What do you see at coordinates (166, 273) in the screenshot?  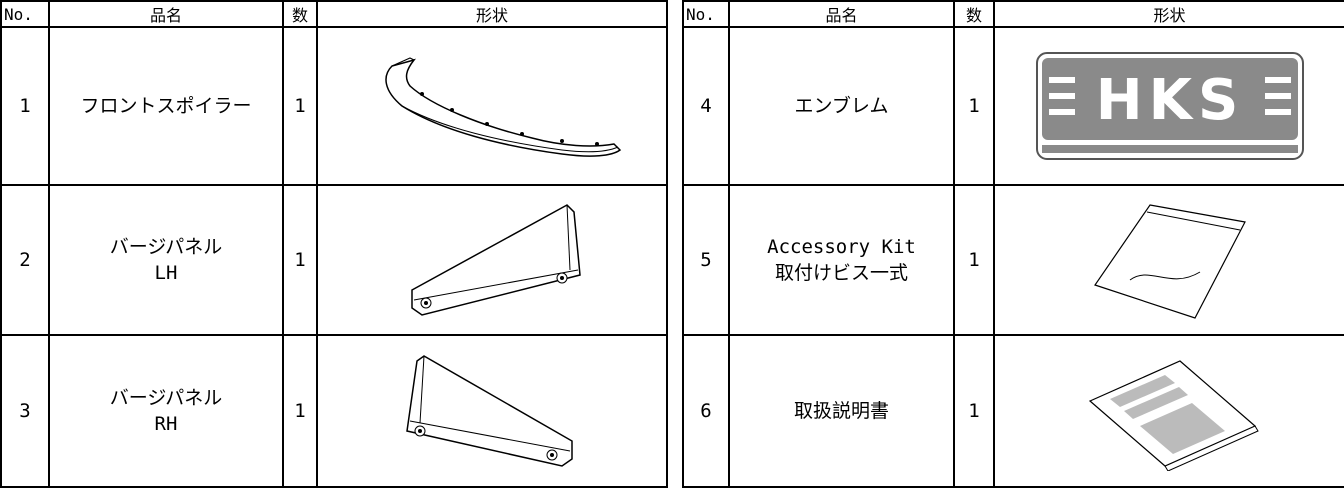 I see `name-line: LH` at bounding box center [166, 273].